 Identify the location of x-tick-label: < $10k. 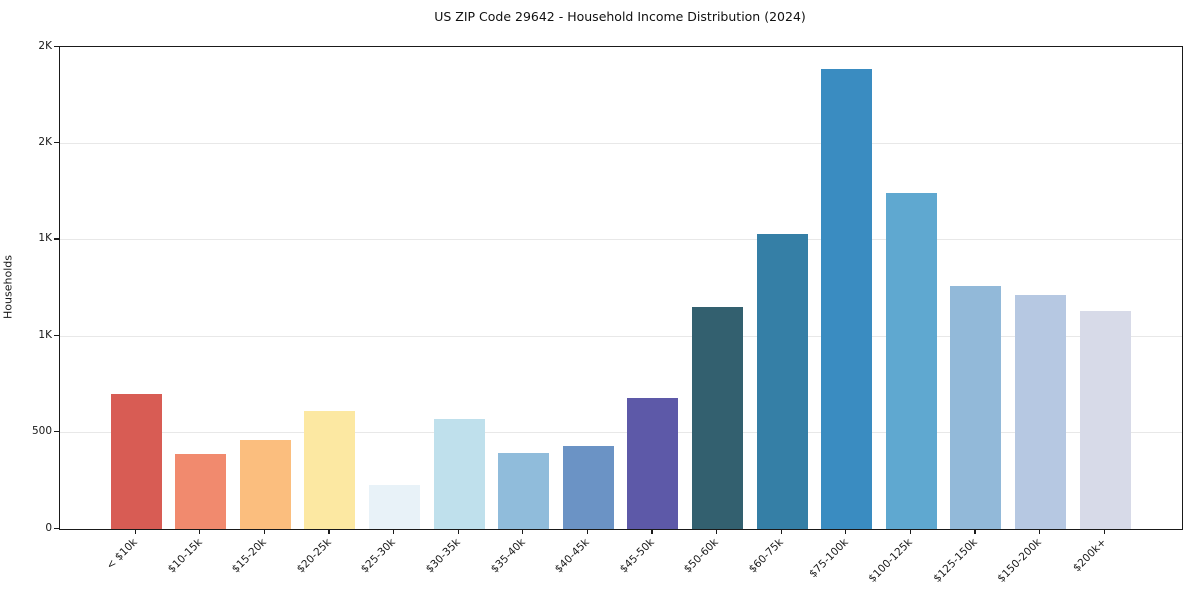
(122, 554).